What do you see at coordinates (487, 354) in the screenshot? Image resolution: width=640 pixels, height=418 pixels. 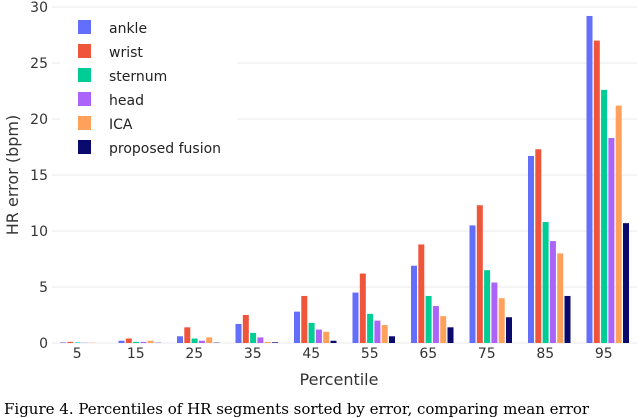 I see `x-tick-label: 75` at bounding box center [487, 354].